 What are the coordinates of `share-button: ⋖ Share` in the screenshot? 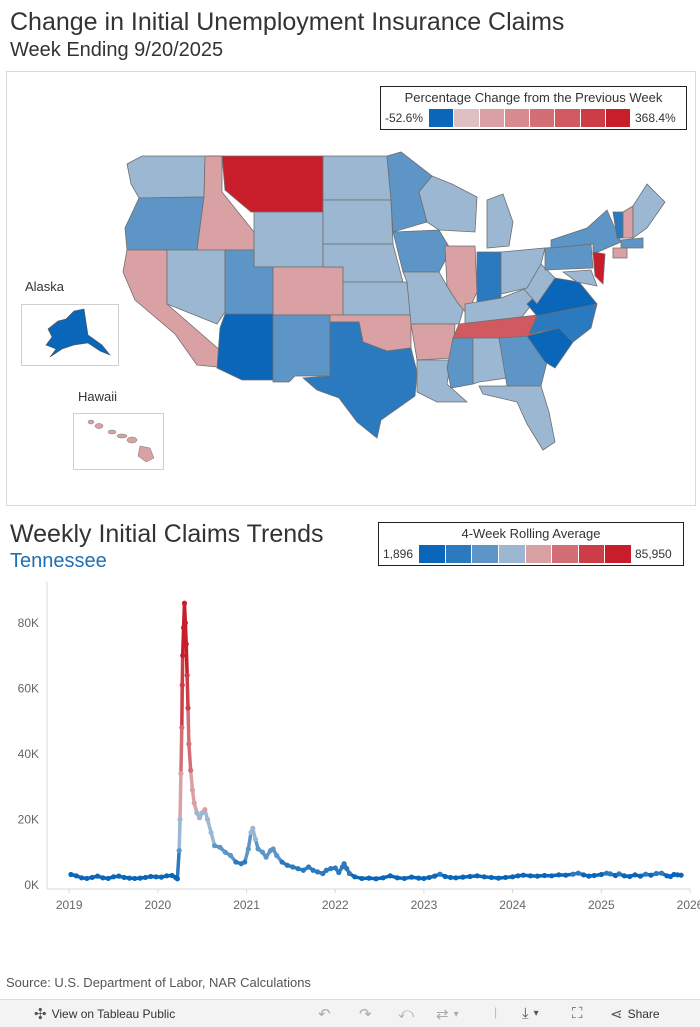 It's located at (635, 1014).